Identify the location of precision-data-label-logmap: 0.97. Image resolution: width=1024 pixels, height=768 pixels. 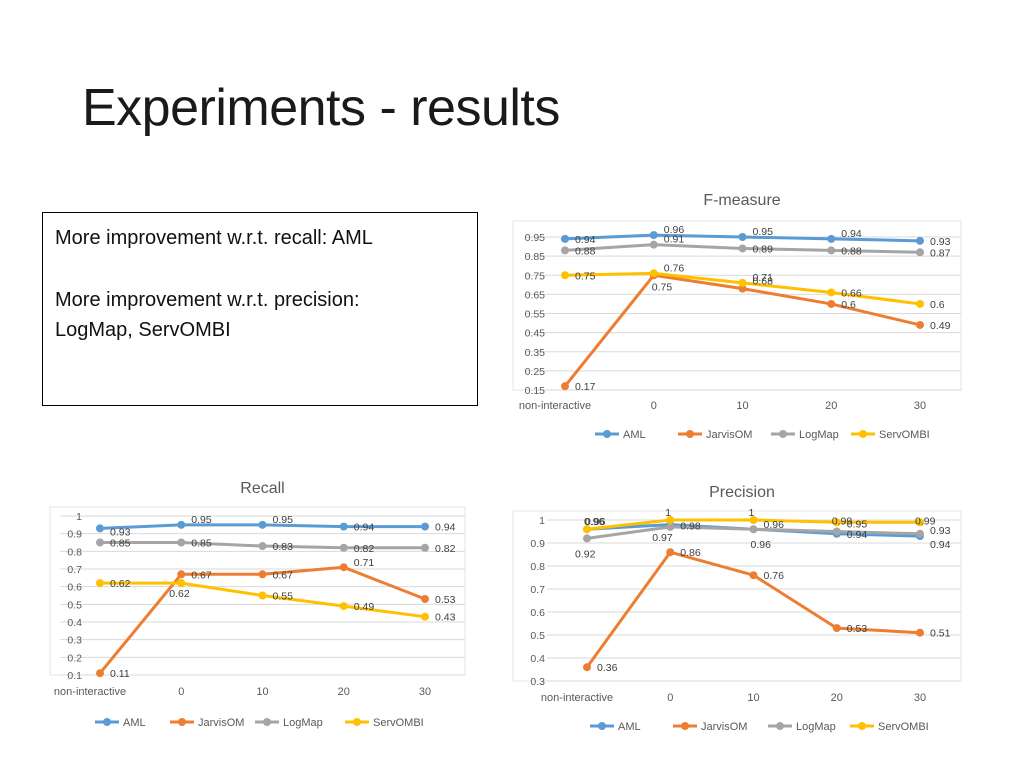
(662, 538).